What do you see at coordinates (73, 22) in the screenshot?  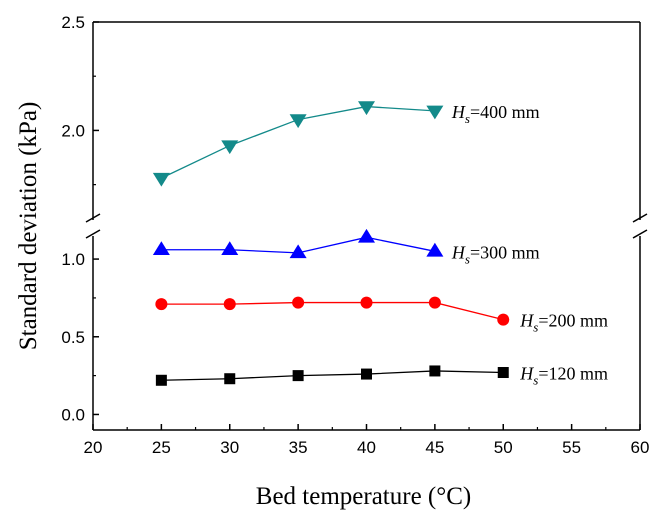 I see `y-tick-label: 2.5` at bounding box center [73, 22].